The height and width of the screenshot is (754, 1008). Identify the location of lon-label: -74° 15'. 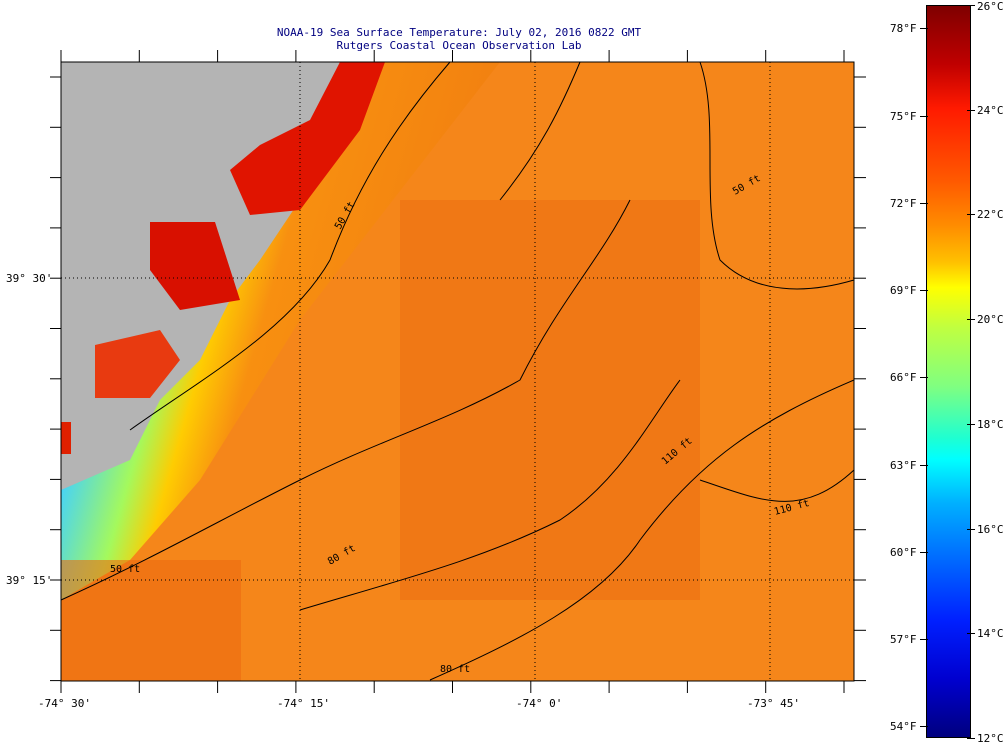
(303, 703).